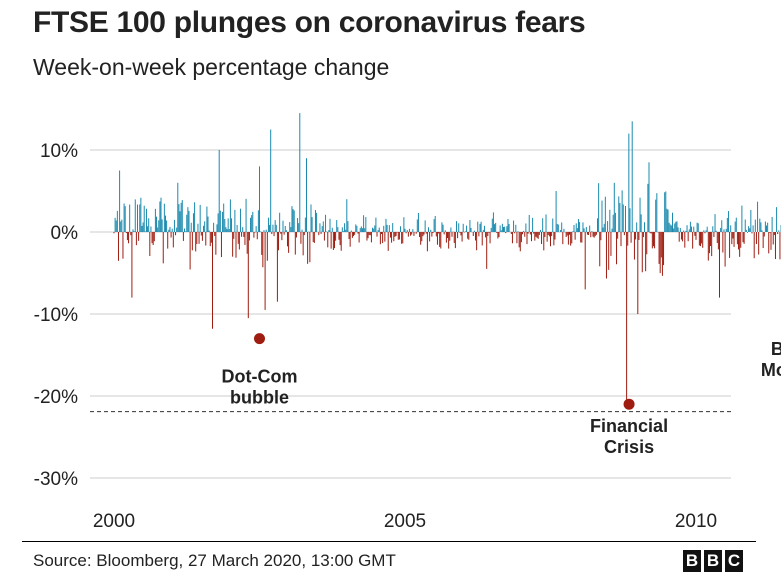 The width and height of the screenshot is (781, 583). Describe the element at coordinates (259, 398) in the screenshot. I see `annotation-label-line: bubble` at that location.